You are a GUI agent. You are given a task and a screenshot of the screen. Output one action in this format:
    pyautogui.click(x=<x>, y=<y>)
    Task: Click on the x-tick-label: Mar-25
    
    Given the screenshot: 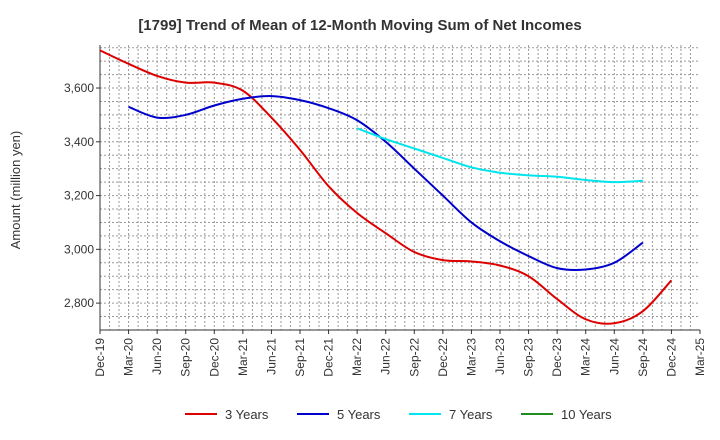 What is the action you would take?
    pyautogui.click(x=700, y=357)
    